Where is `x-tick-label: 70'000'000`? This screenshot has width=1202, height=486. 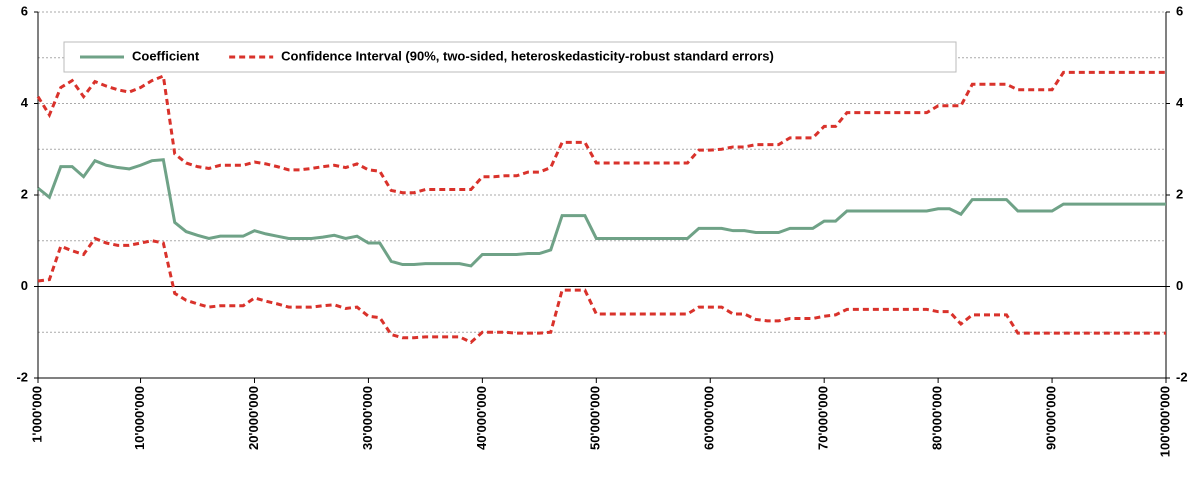
x-tick-label: 70'000'000 is located at coordinates (823, 418).